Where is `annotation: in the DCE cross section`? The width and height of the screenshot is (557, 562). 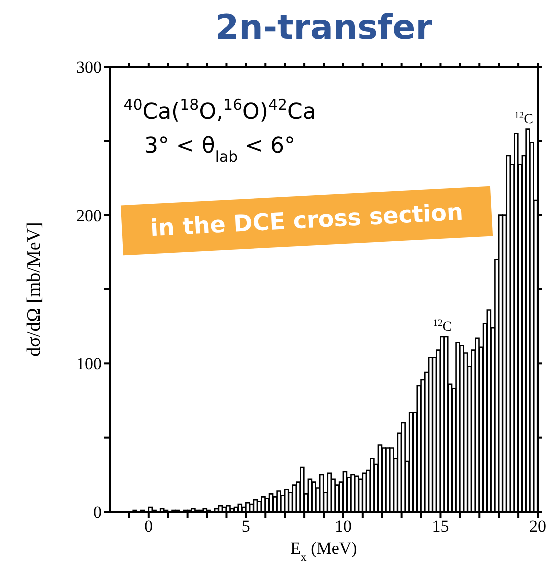 annotation: in the DCE cross section is located at coordinates (307, 221).